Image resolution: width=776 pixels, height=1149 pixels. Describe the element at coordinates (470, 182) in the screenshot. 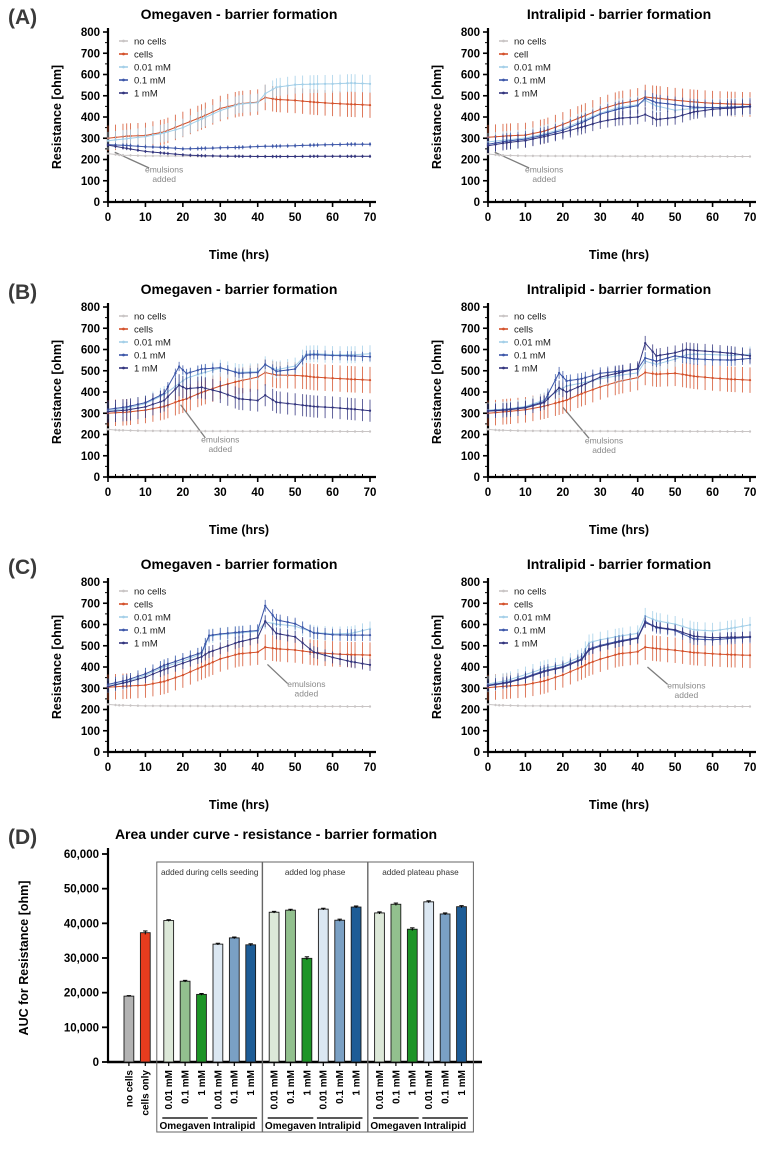

I see `svg-text: 100` at that location.